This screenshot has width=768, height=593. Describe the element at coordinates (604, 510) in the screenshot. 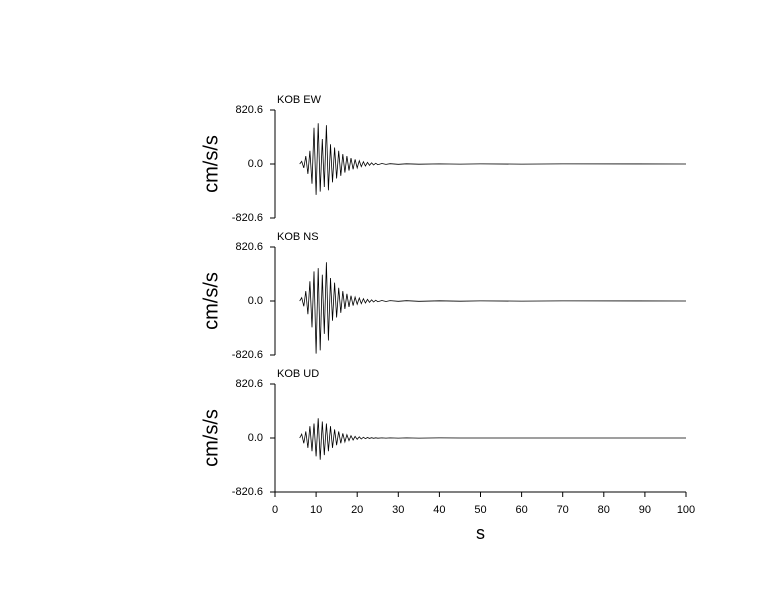

I see `x-tick-label: 80` at that location.